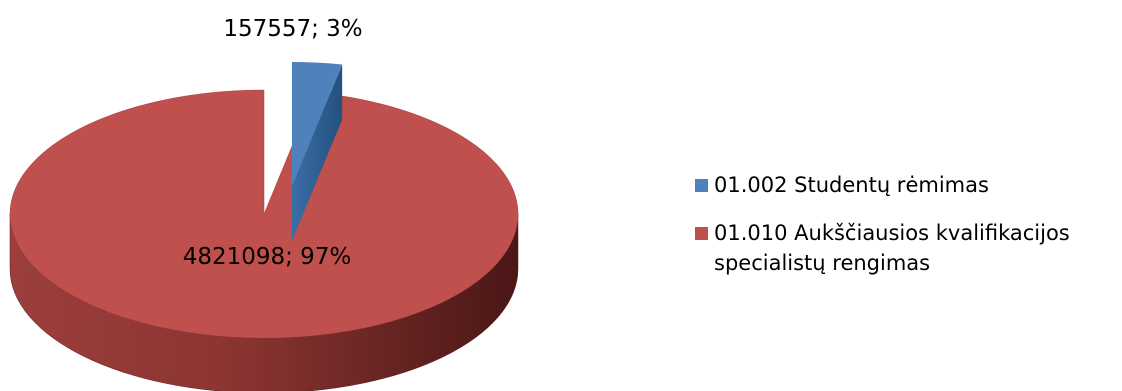 The image size is (1122, 391). What do you see at coordinates (851, 185) in the screenshot?
I see `legend-label-1: 01.002 Studentų rėmimas` at bounding box center [851, 185].